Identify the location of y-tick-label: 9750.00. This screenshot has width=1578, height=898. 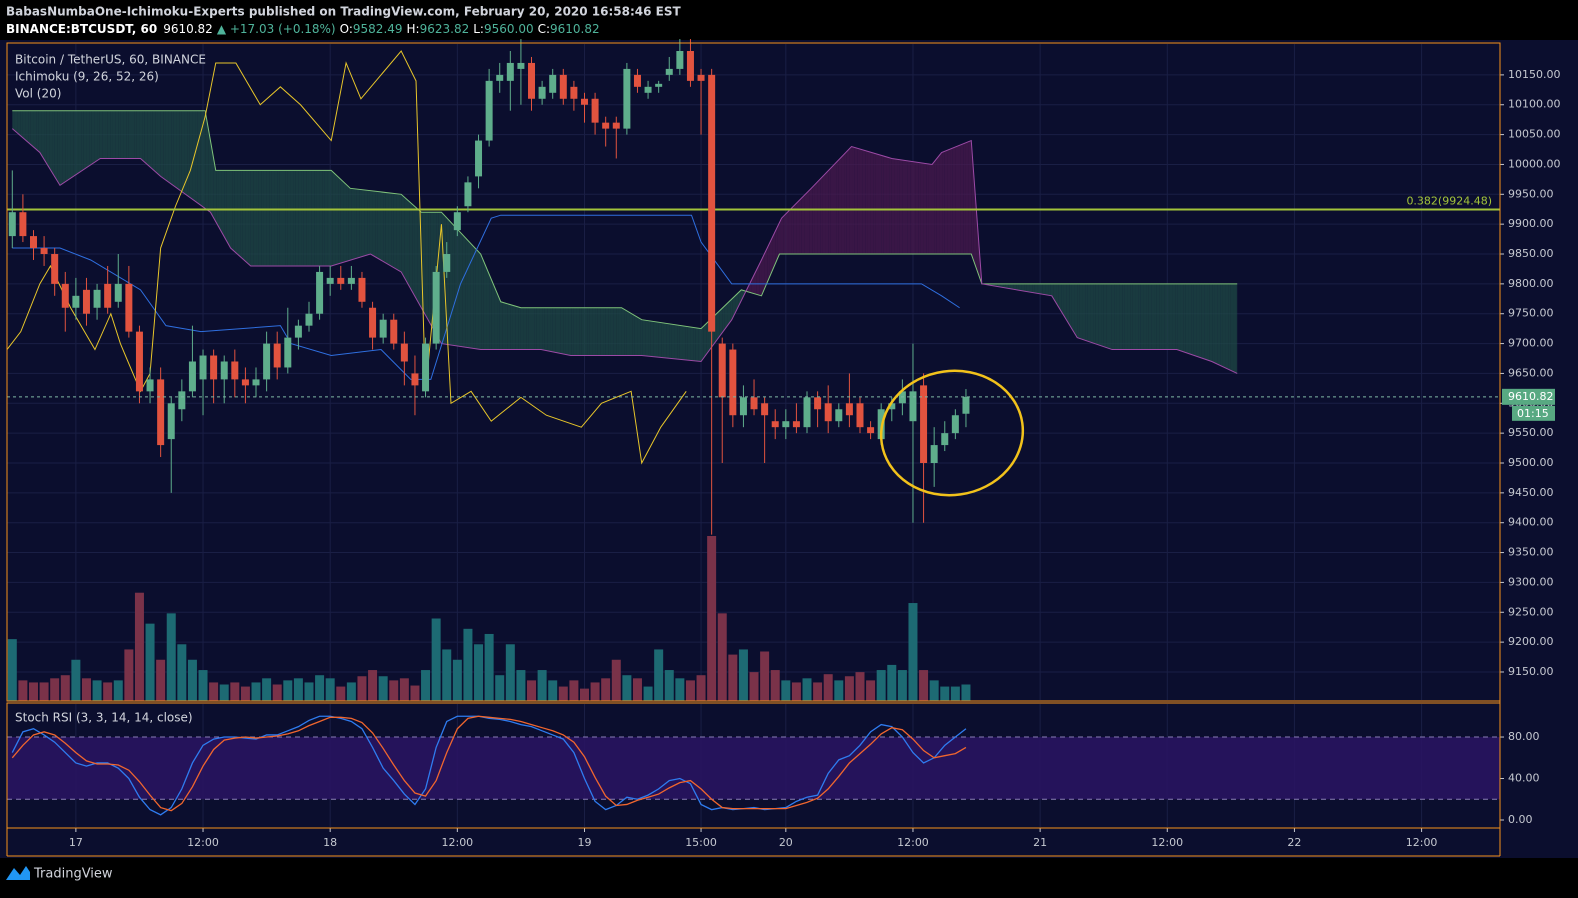
(1531, 313).